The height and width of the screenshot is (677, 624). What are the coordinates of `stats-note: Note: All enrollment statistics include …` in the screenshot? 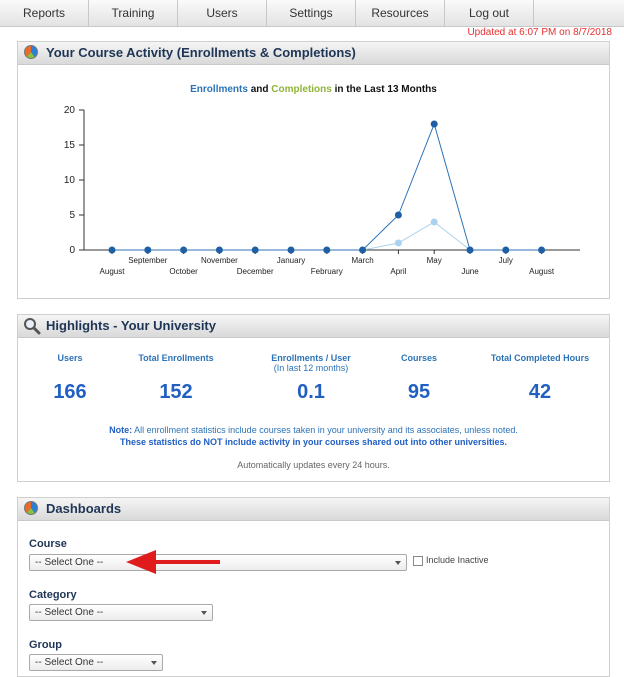 It's located at (313, 436).